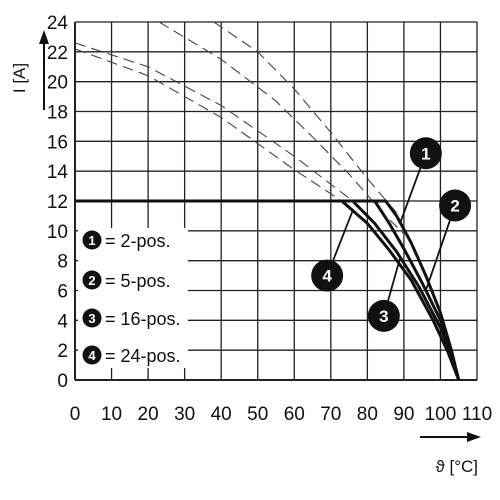 The height and width of the screenshot is (500, 500). What do you see at coordinates (281, 414) in the screenshot?
I see `x-tick-labels: 0 10 20 30 40 50 60 70 80 90 100 110` at bounding box center [281, 414].